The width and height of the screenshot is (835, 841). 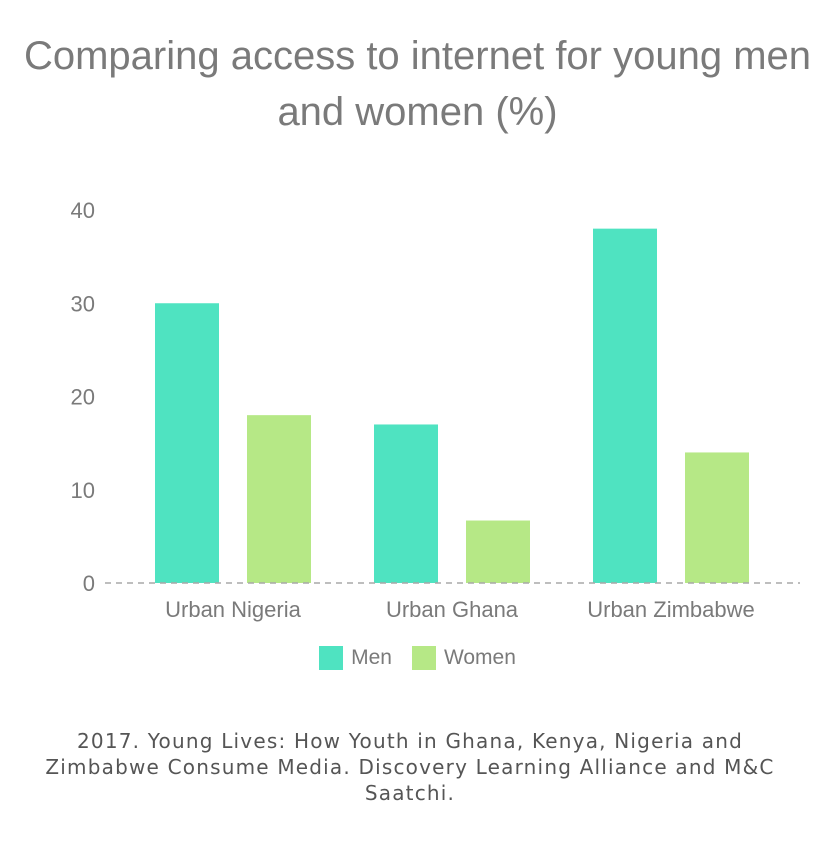 What do you see at coordinates (331, 658) in the screenshot?
I see `legend-swatch-men` at bounding box center [331, 658].